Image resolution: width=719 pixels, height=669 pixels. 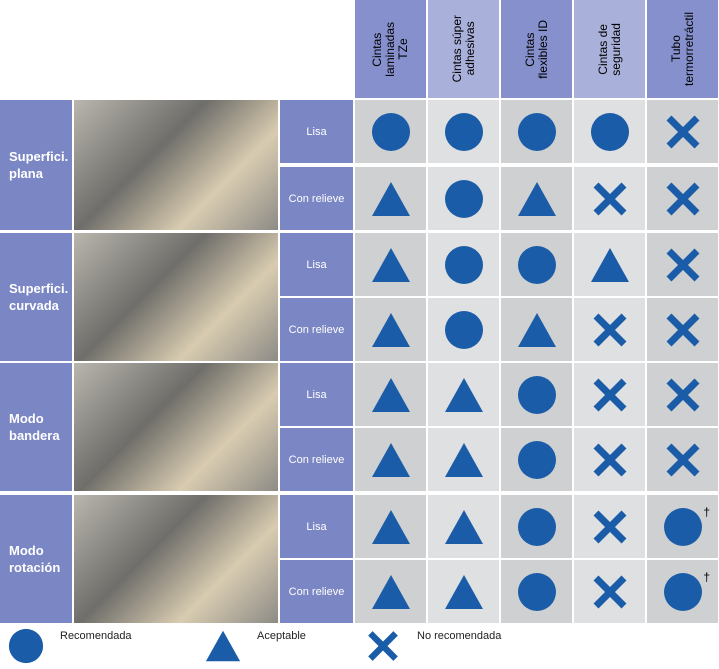 I want to click on column-header: Cintas laminadas TZe, so click(x=390, y=49).